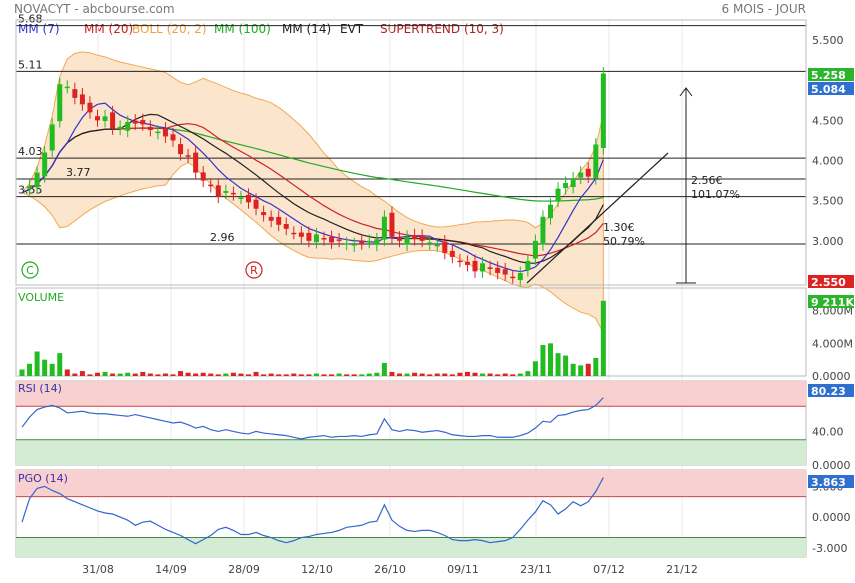 The height and width of the screenshot is (583, 855). What do you see at coordinates (222, 237) in the screenshot?
I see `price-level-label: 2.96` at bounding box center [222, 237].